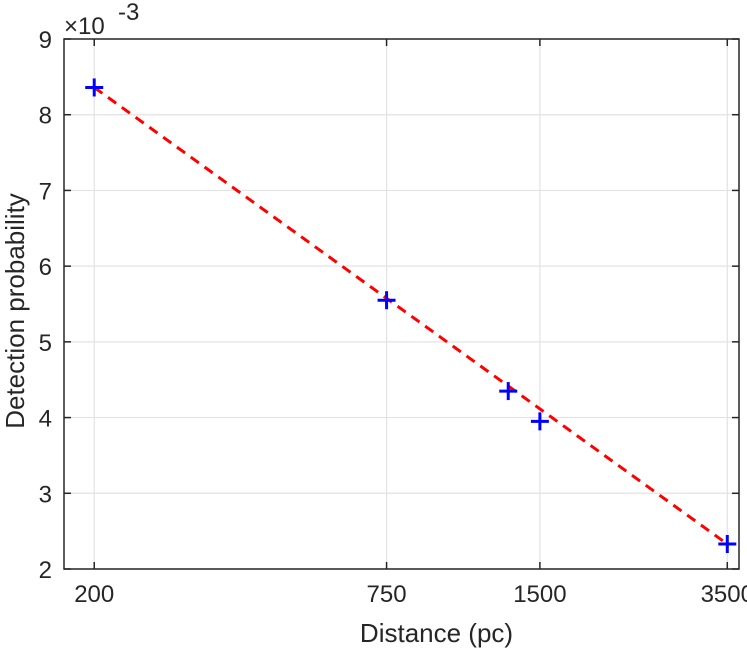 The image size is (747, 655). I want to click on y-tick-label: 5, so click(45, 343).